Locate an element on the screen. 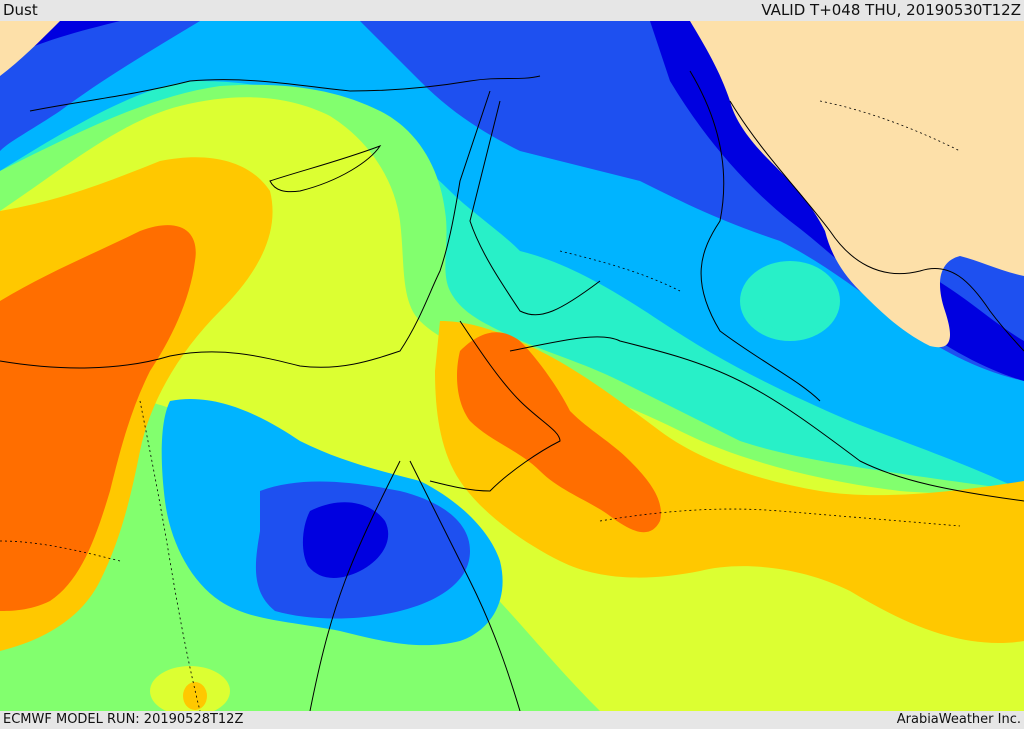 Image resolution: width=1024 pixels, height=729 pixels. field-deepblue-redsea is located at coordinates (345, 540).